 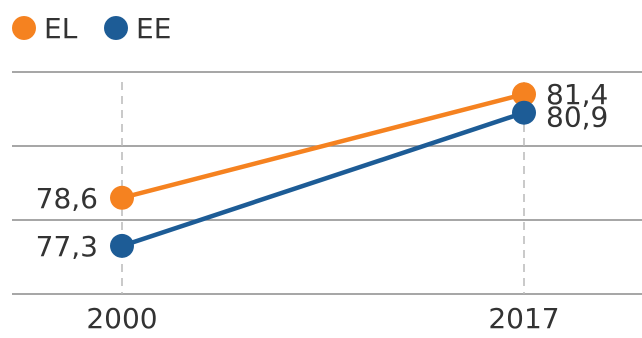 I want to click on data-label-ee-2000: 77,3, so click(x=67, y=246).